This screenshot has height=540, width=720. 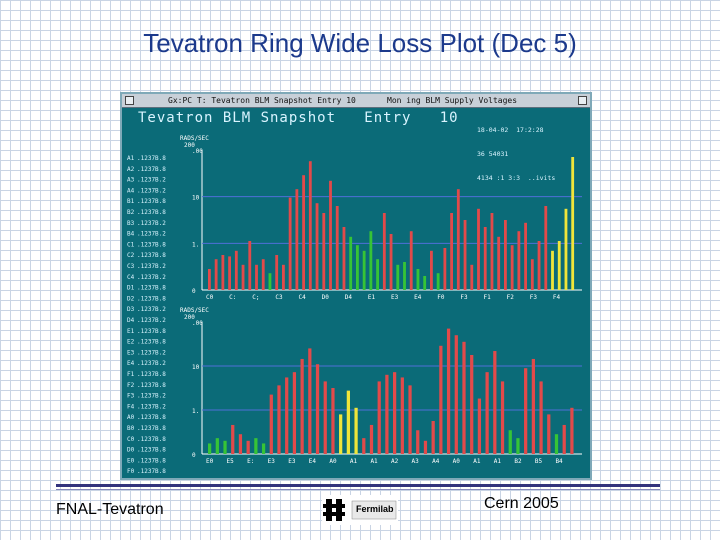 What do you see at coordinates (194, 138) in the screenshot?
I see `y-axis-label: RADS/SEC` at bounding box center [194, 138].